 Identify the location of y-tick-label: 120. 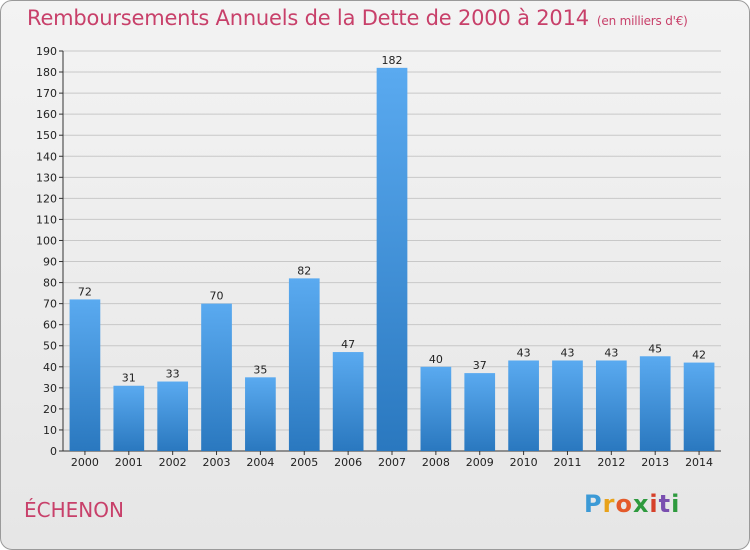
(46, 198).